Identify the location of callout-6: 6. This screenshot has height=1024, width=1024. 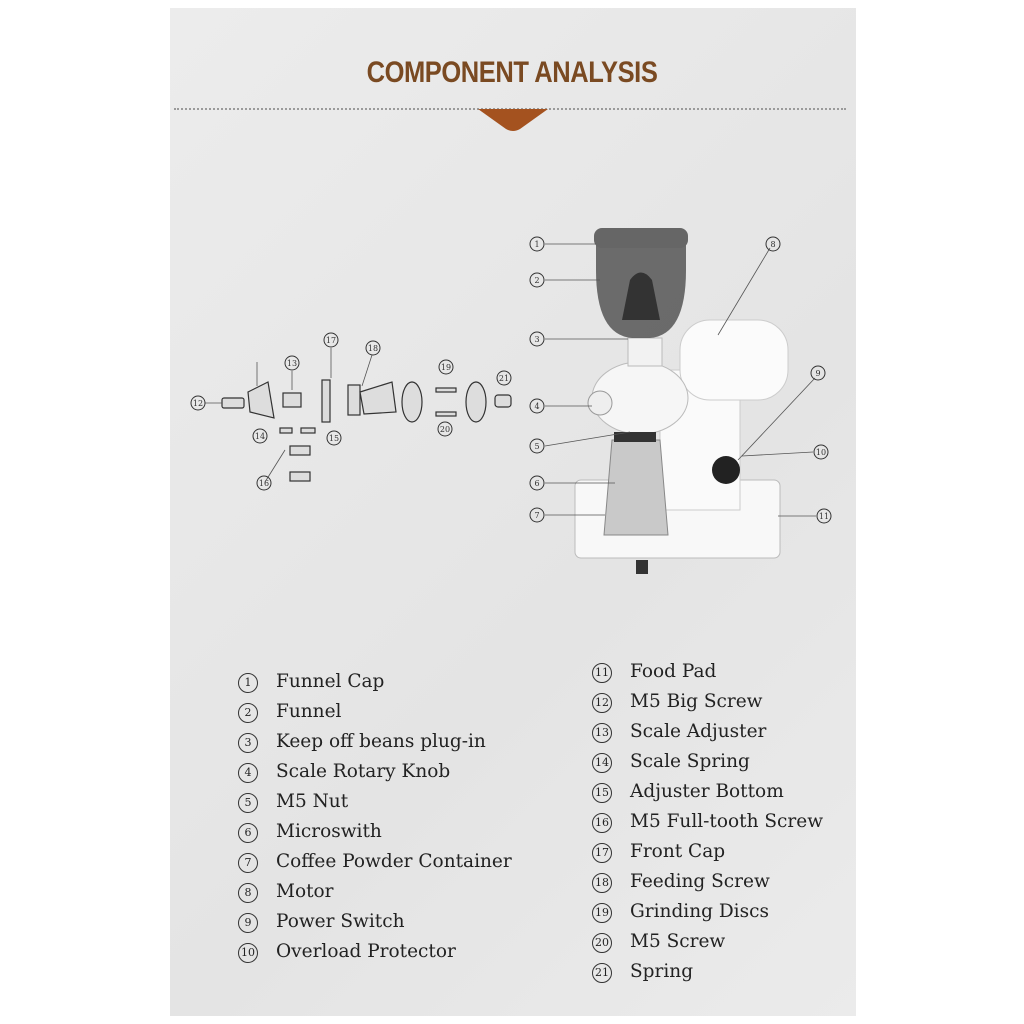
(537, 483).